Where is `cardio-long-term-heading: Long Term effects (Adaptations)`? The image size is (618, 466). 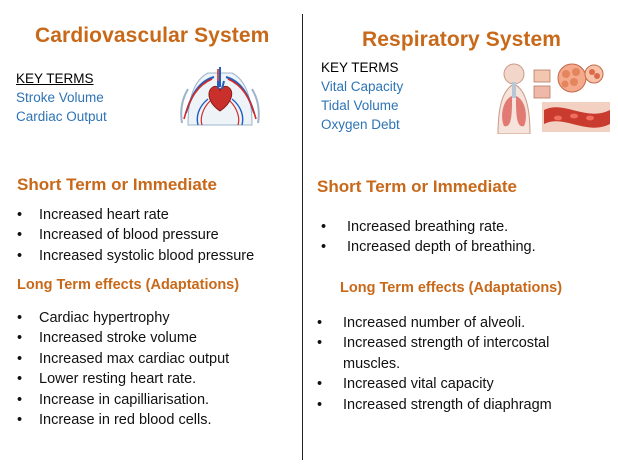
cardio-long-term-heading: Long Term effects (Adaptations) is located at coordinates (128, 285).